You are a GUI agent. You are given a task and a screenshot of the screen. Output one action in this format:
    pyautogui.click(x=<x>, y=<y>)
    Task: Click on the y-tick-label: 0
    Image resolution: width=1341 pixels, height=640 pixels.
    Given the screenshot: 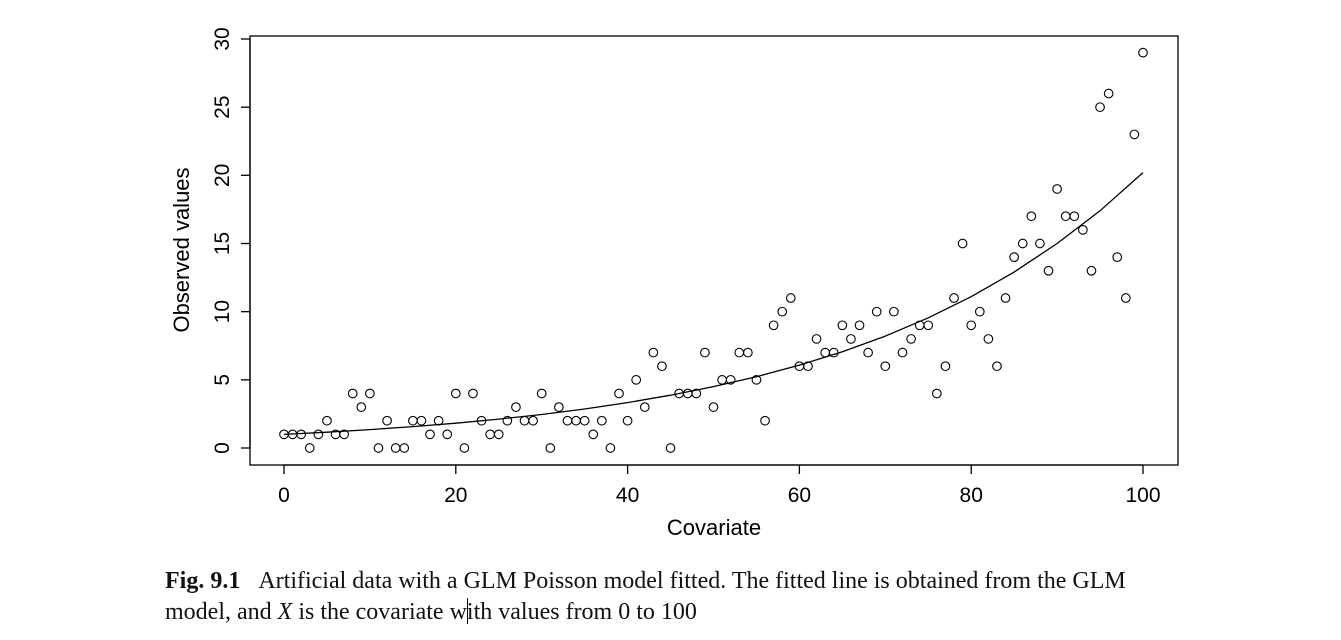 What is the action you would take?
    pyautogui.click(x=222, y=448)
    